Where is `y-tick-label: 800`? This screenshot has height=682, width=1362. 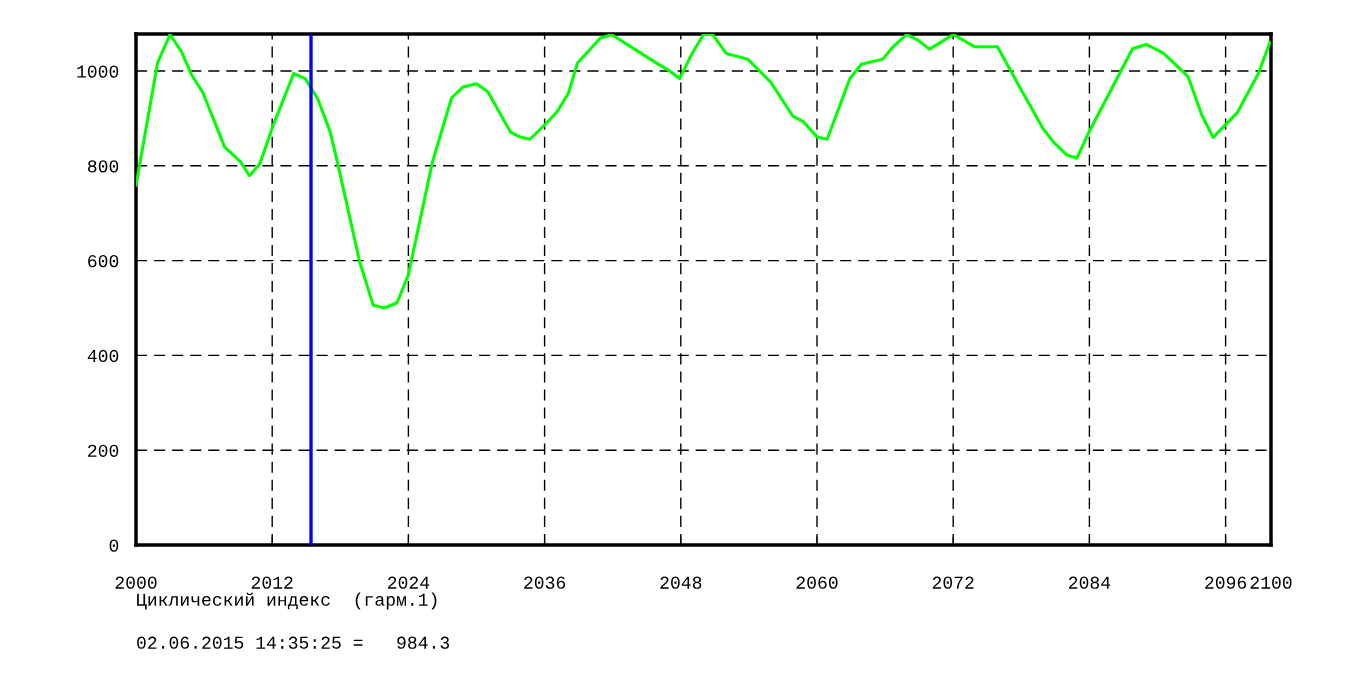
y-tick-label: 800 is located at coordinates (103, 166).